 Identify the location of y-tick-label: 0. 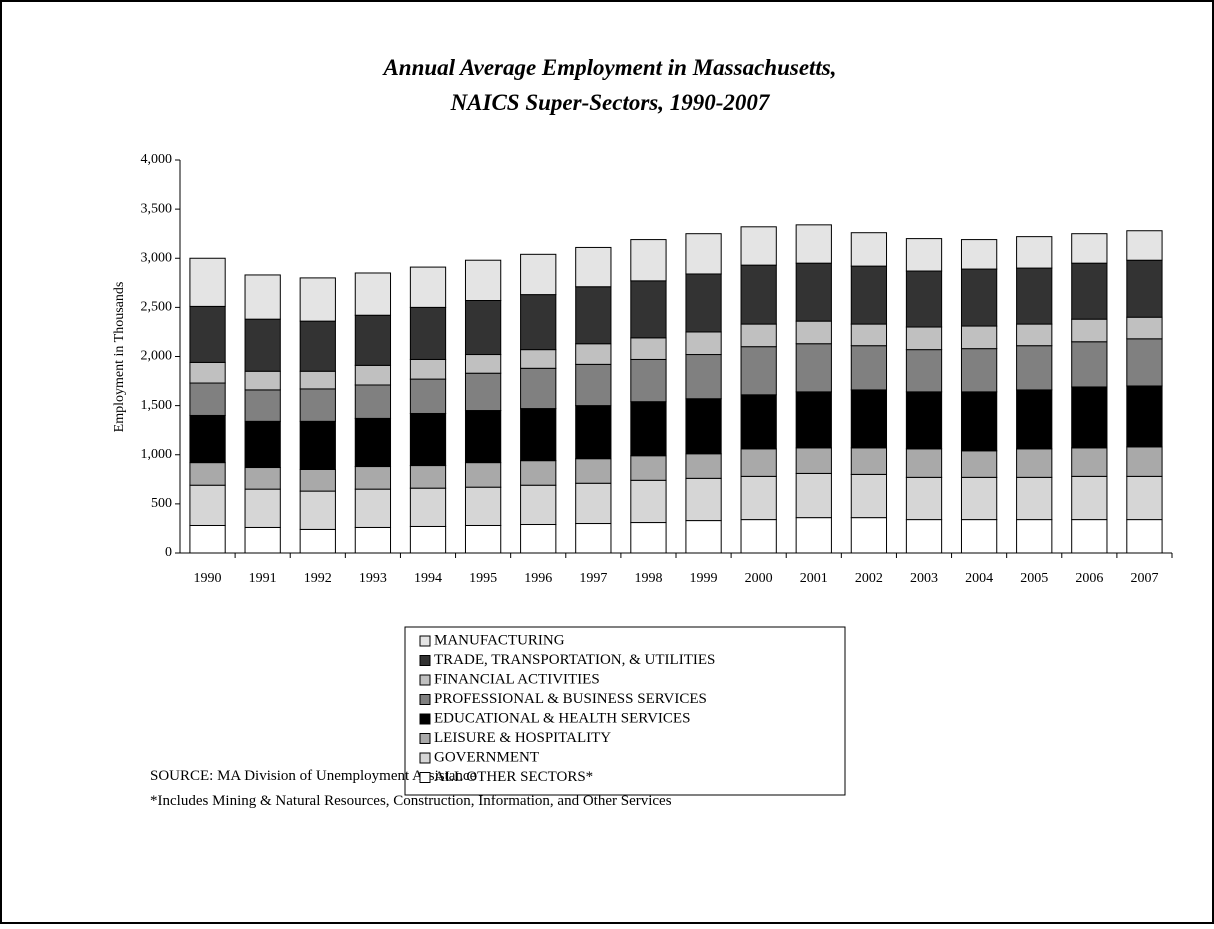
(168, 552).